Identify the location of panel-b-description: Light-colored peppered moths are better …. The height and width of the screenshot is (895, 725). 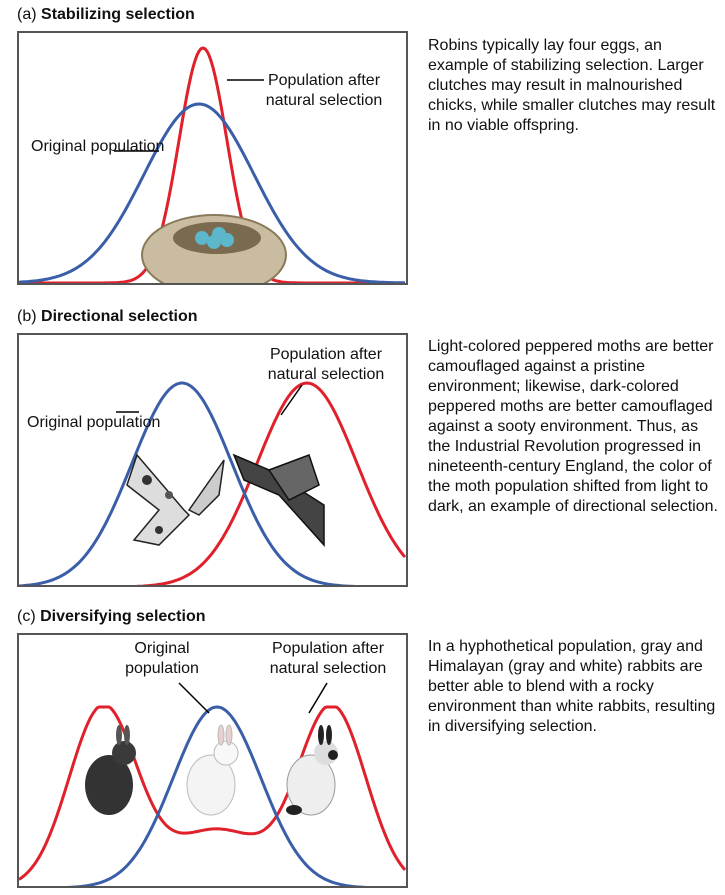
(573, 426).